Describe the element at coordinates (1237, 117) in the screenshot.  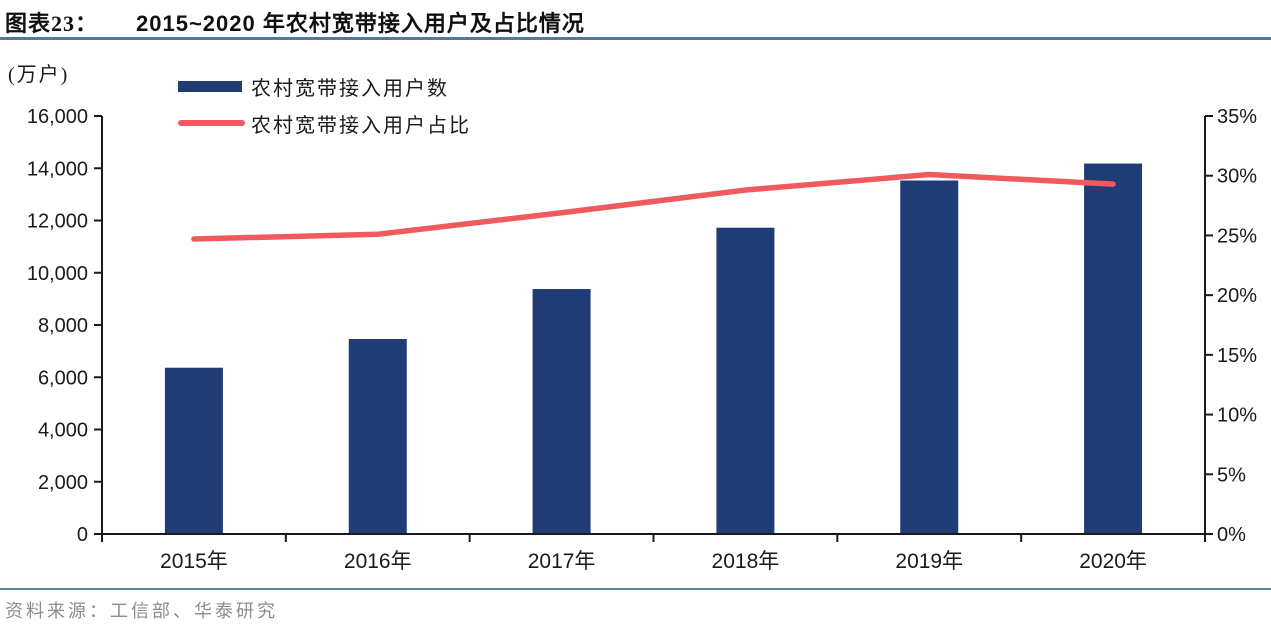
I see `right-tick-label: 35%` at that location.